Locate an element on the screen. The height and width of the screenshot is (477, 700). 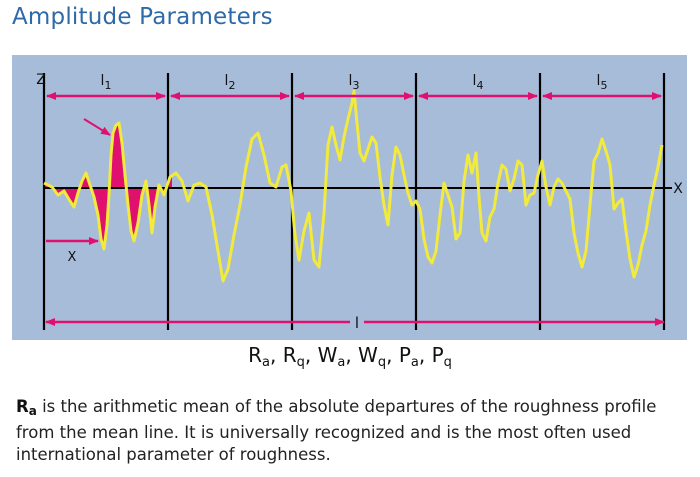
parameter-rq: Rq is located at coordinates (293, 356).